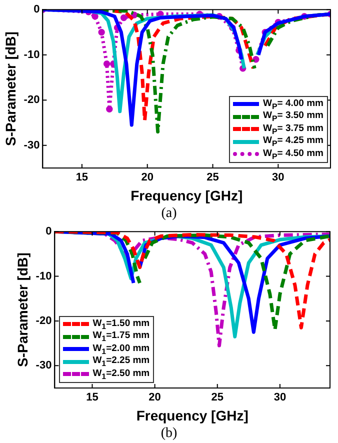 The image size is (338, 443). Describe the element at coordinates (169, 214) in the screenshot. I see `text: (a)` at that location.